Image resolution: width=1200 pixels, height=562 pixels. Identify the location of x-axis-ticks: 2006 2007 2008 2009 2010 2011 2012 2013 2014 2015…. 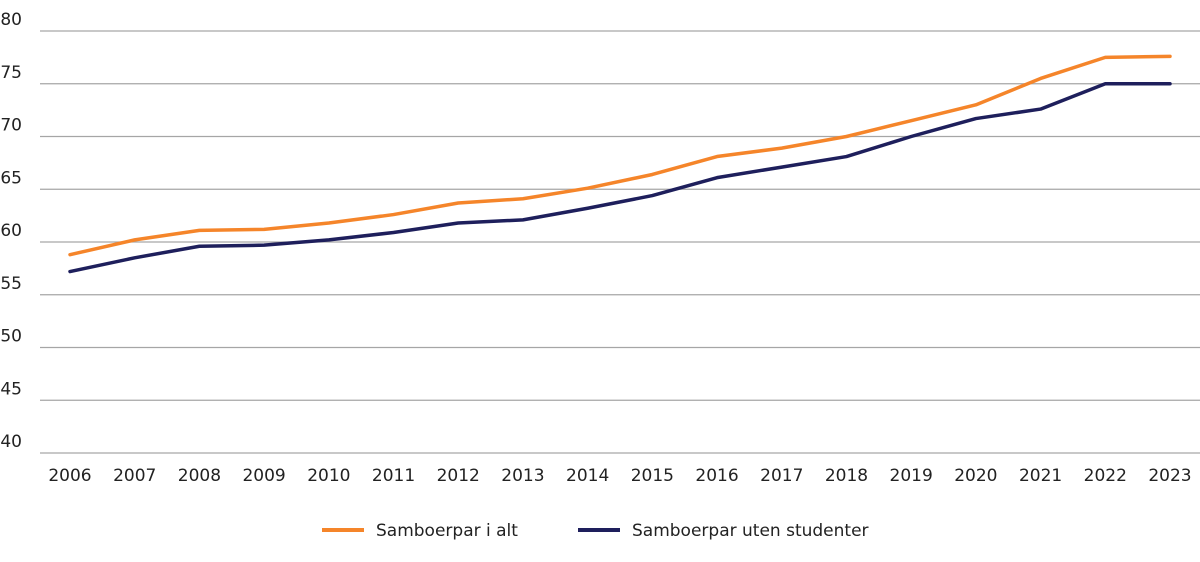
(619, 476).